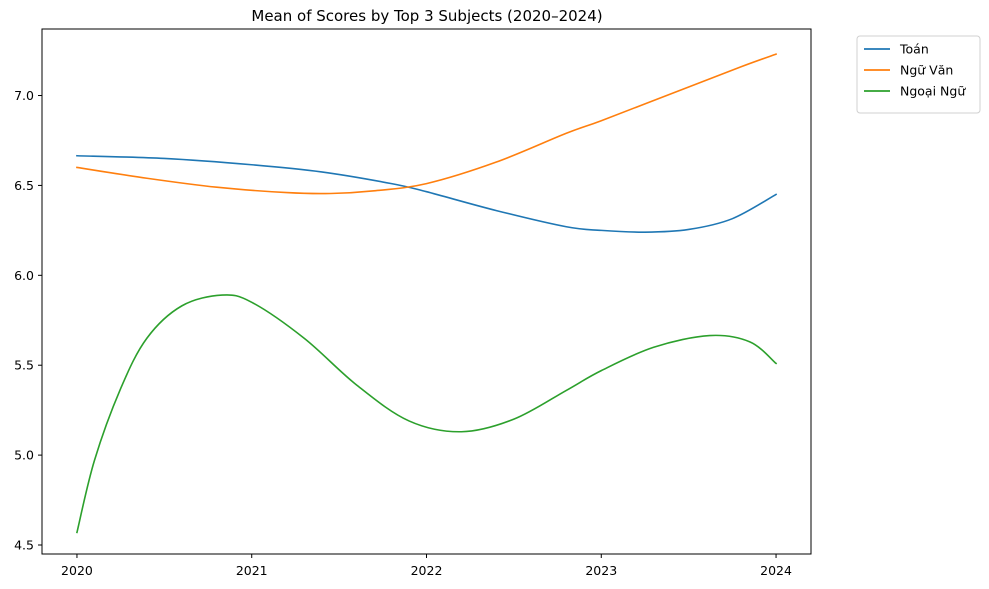 This screenshot has height=589, width=989. Describe the element at coordinates (77, 570) in the screenshot. I see `x-tick-label-0: 2020` at that location.